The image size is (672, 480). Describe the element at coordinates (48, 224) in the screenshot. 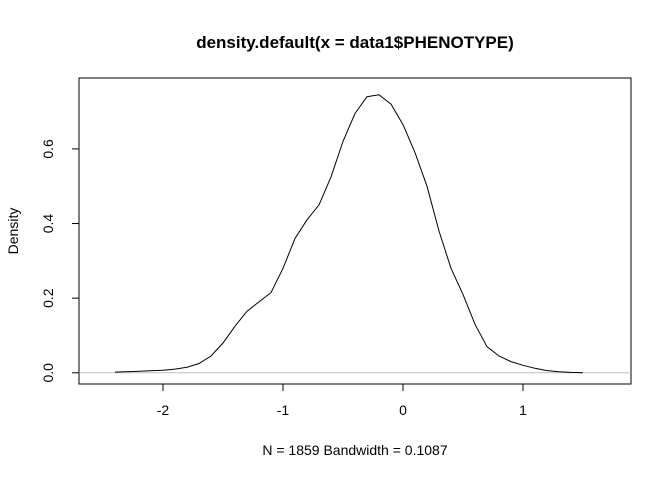

I see `y-tick-label: 0.4` at that location.